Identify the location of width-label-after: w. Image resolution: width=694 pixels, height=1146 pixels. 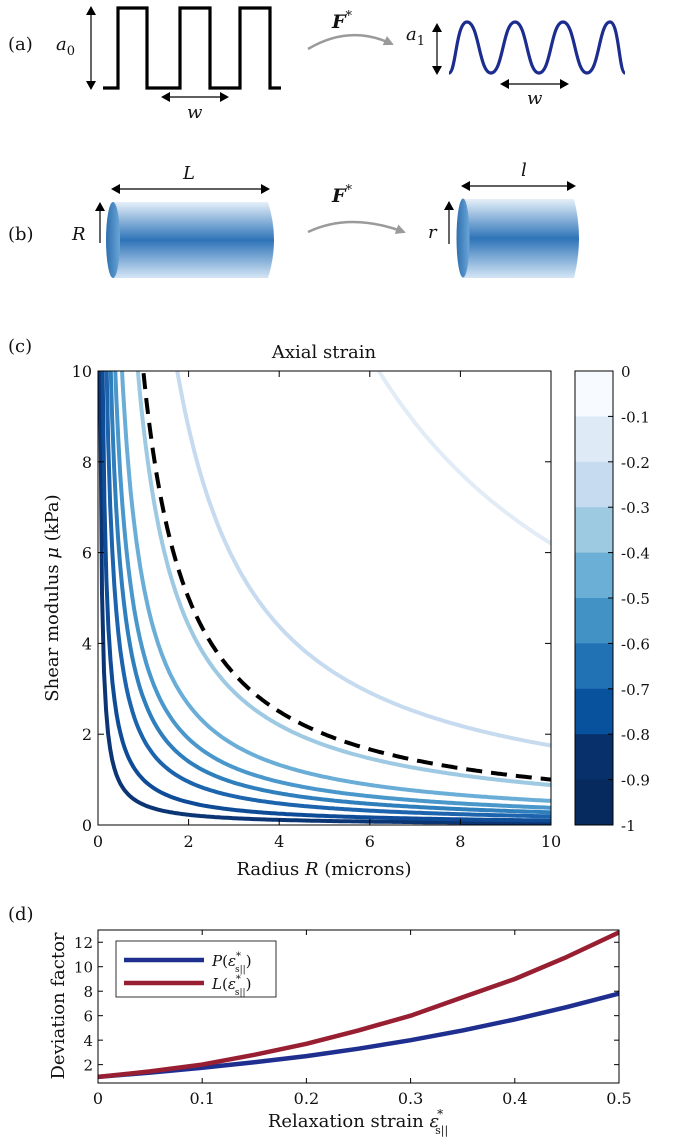
(535, 98).